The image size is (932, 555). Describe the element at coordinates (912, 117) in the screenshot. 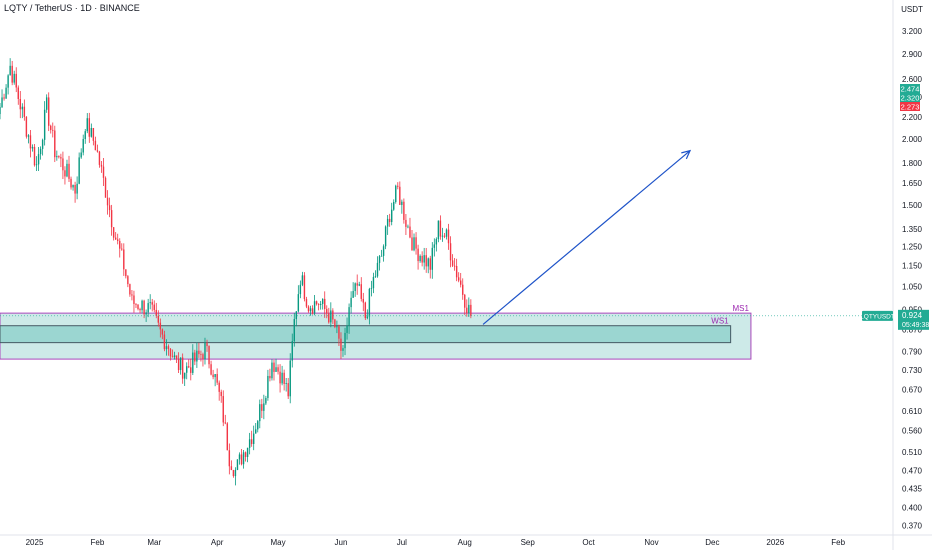

I see `y-tick-label: 2.200` at that location.